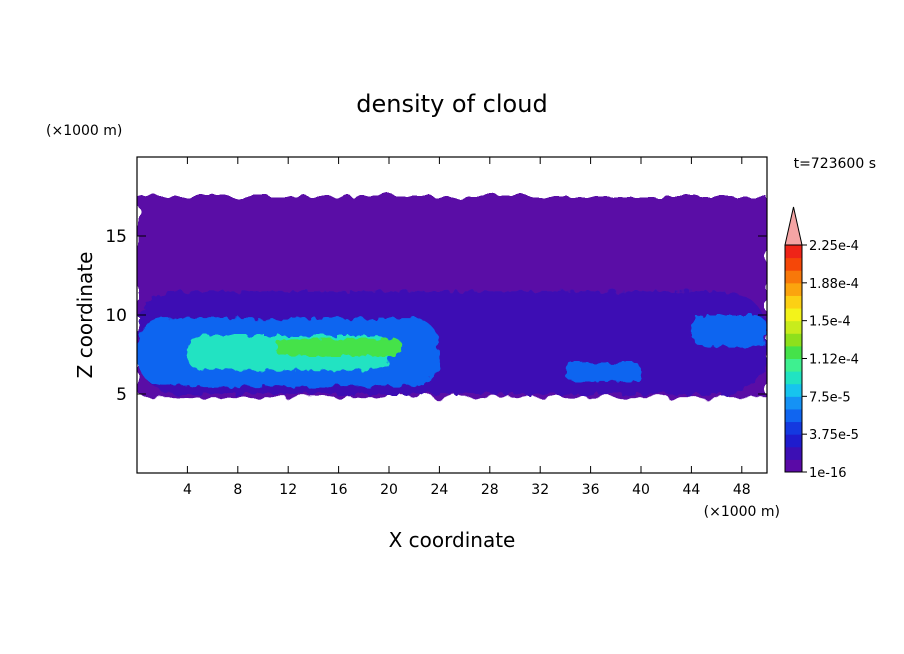 The width and height of the screenshot is (904, 654). Describe the element at coordinates (830, 397) in the screenshot. I see `colorbar-label: 7.5e-5` at that location.